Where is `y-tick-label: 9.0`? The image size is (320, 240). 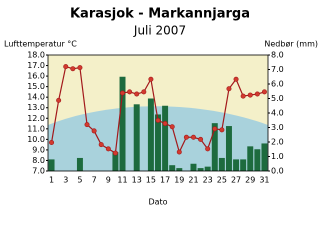 y-tick-label: 9.0 is located at coordinates (38, 149).